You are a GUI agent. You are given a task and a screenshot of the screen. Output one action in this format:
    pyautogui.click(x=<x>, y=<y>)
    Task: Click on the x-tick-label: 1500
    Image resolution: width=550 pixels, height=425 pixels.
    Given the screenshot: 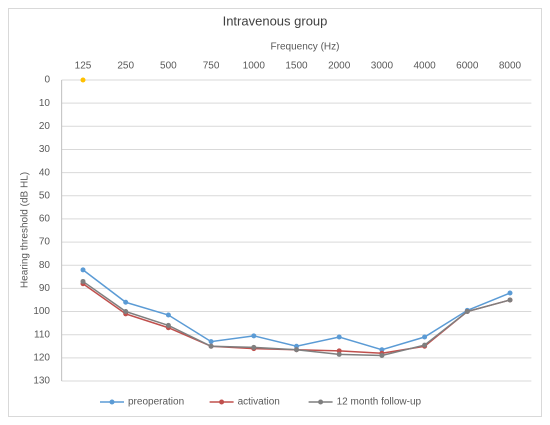 What is the action you would take?
    pyautogui.click(x=296, y=66)
    